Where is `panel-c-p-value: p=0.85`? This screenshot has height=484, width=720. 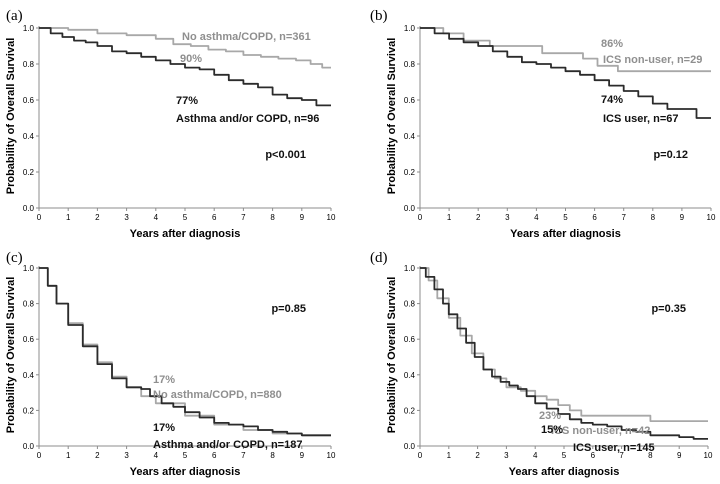 panel-c-p-value: p=0.85 is located at coordinates (288, 309).